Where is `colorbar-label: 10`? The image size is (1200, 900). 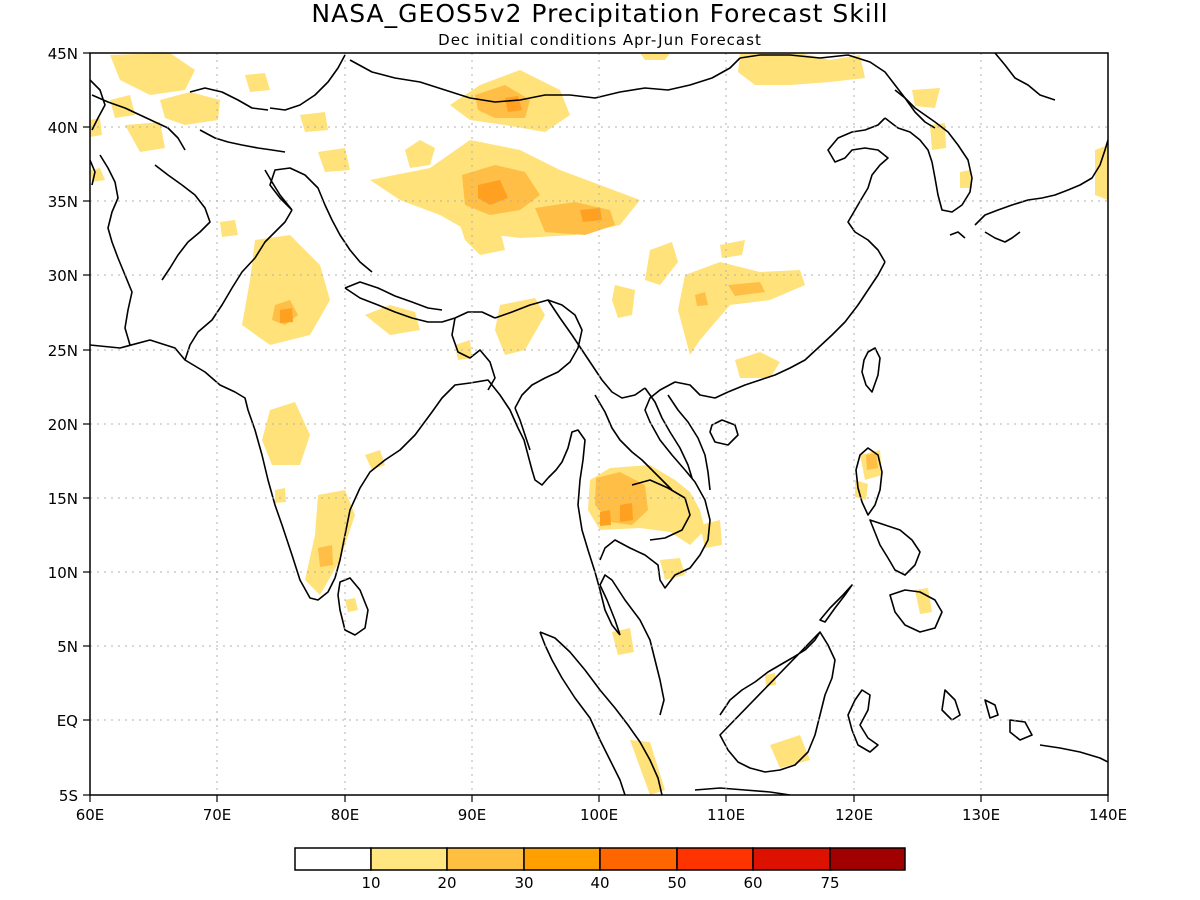
colorbar-label: 10 is located at coordinates (370, 883).